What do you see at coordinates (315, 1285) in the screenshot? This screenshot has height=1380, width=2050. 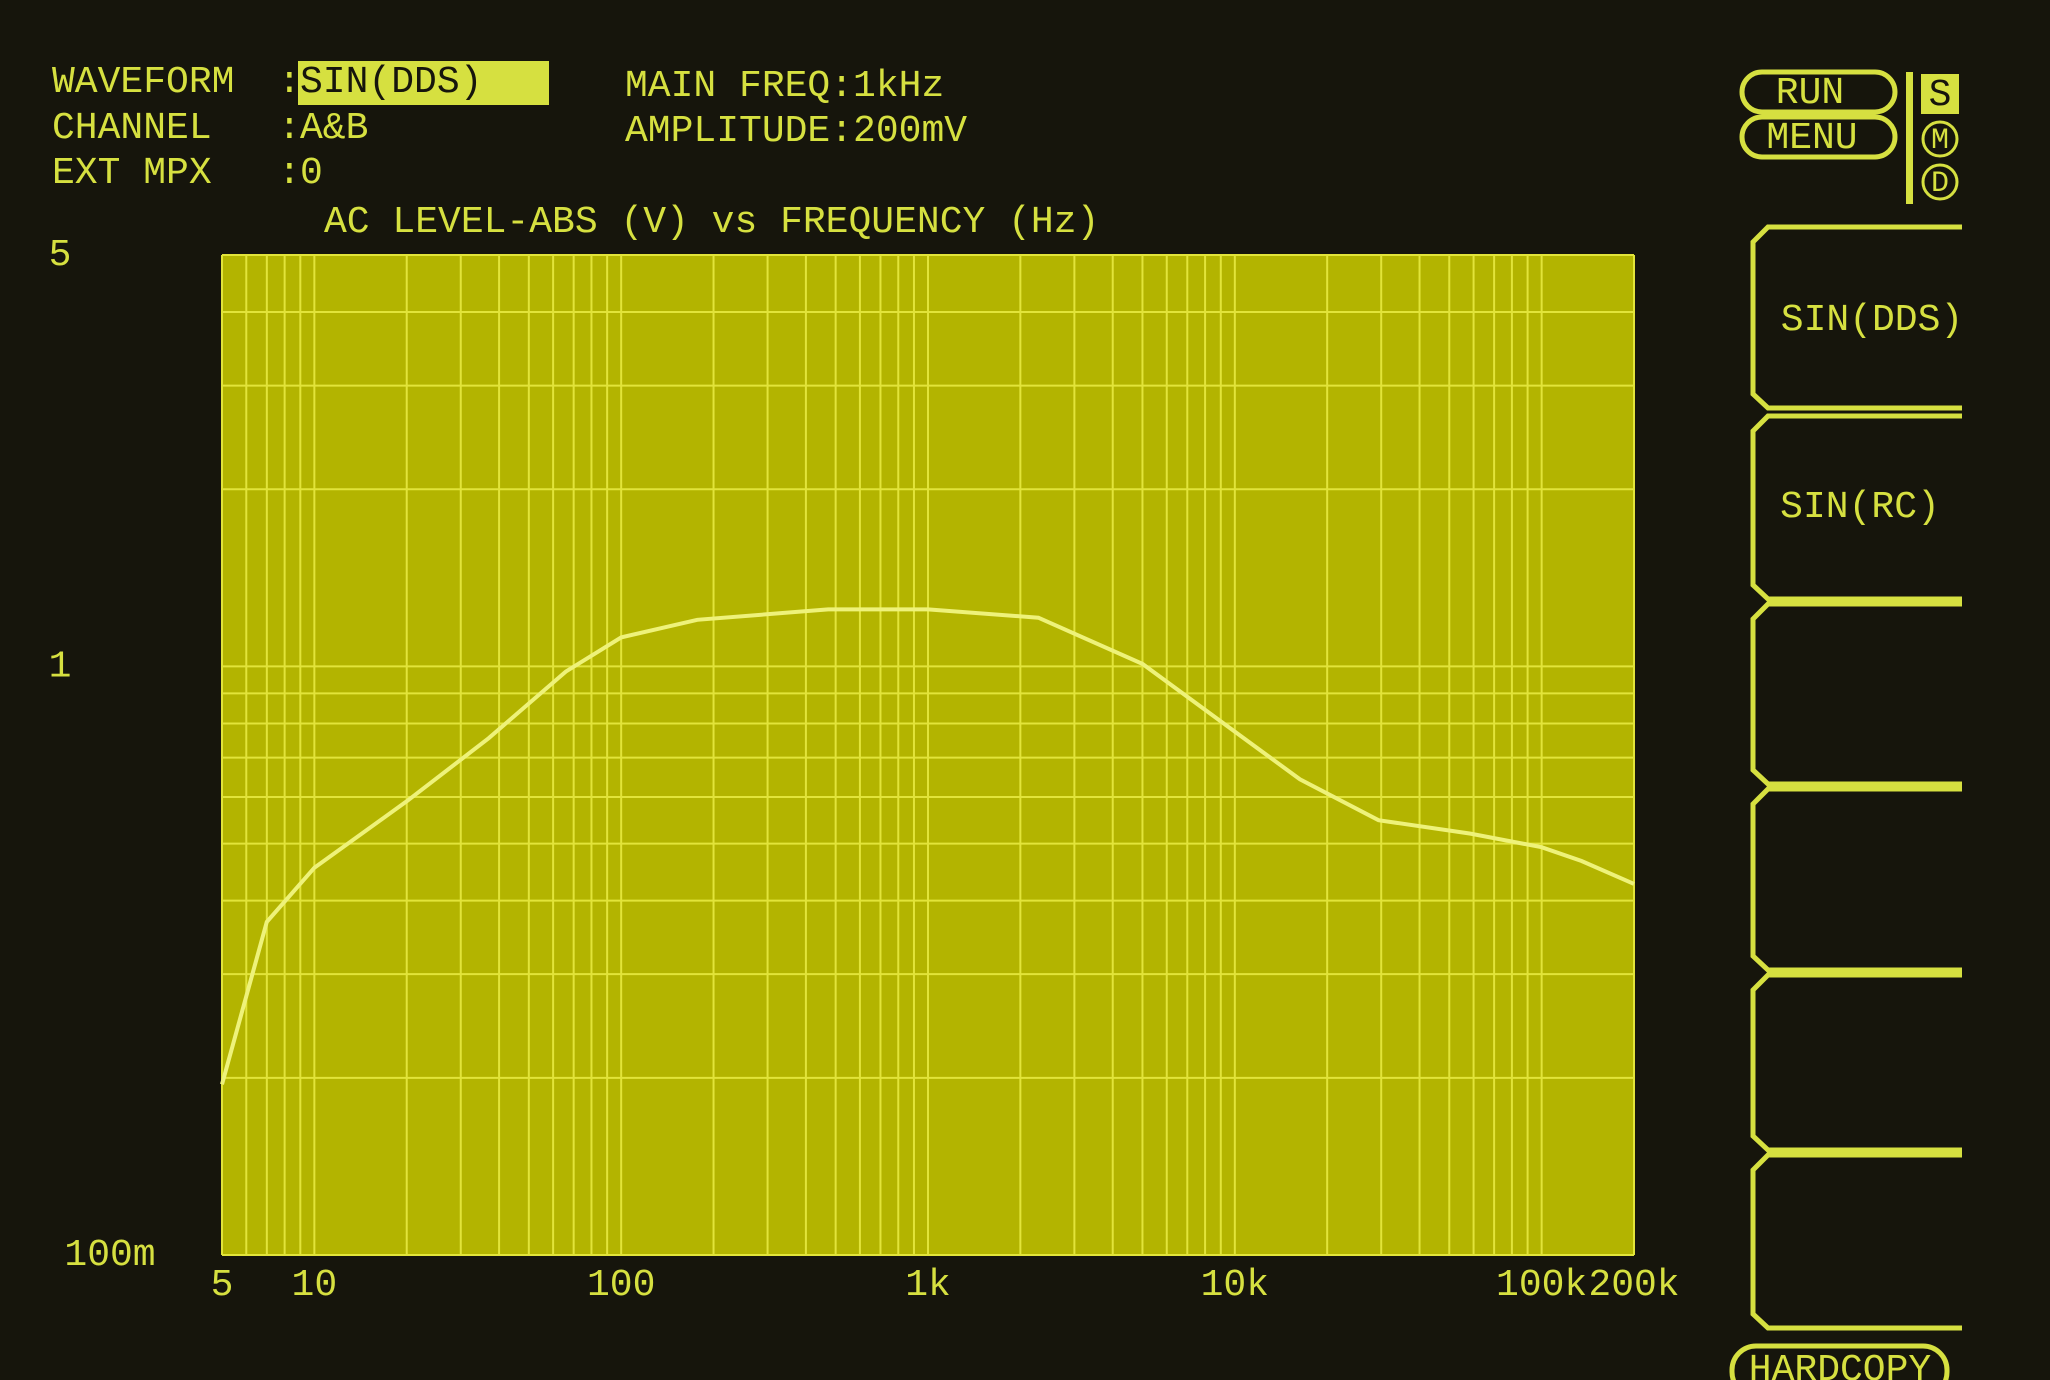 I see `x-tick-label: 10` at bounding box center [315, 1285].